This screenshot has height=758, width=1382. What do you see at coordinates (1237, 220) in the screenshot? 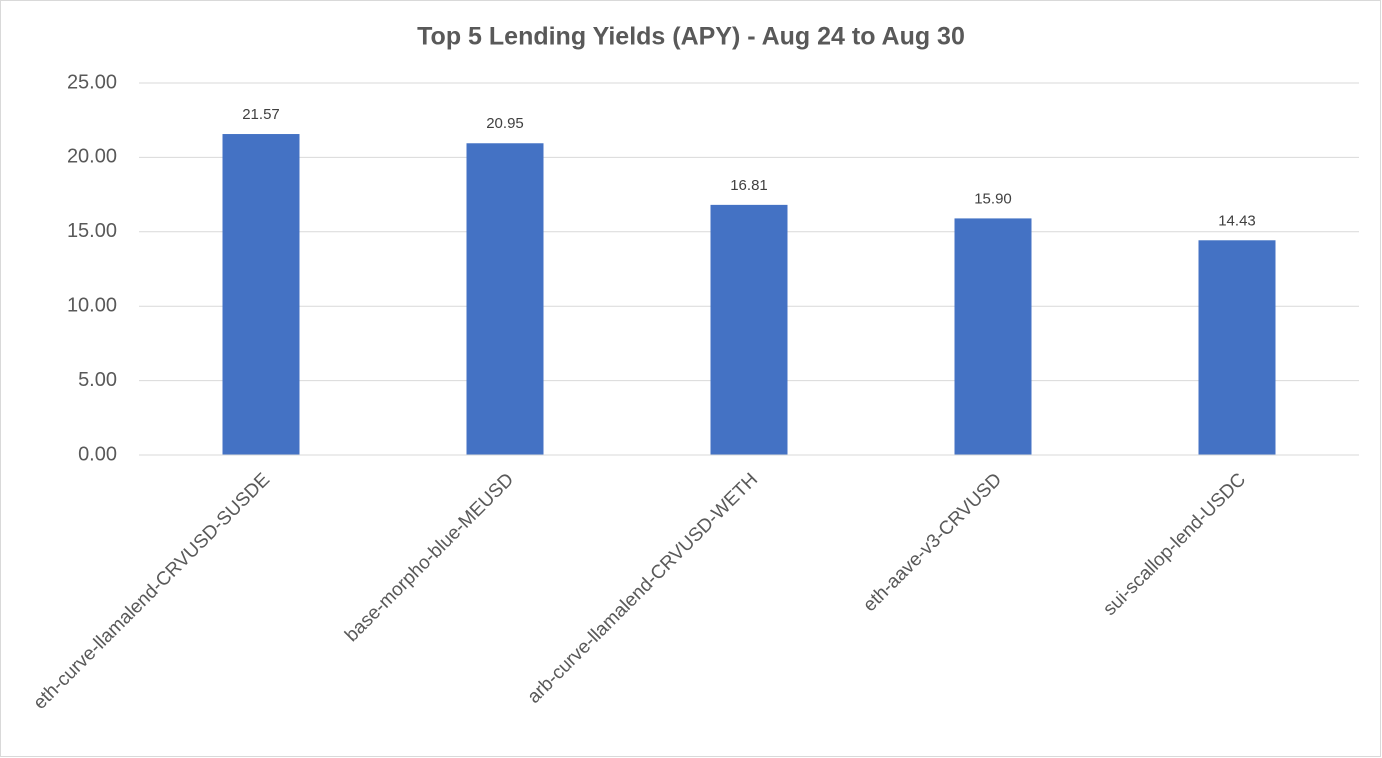
I see `value-label: 14.43` at bounding box center [1237, 220].